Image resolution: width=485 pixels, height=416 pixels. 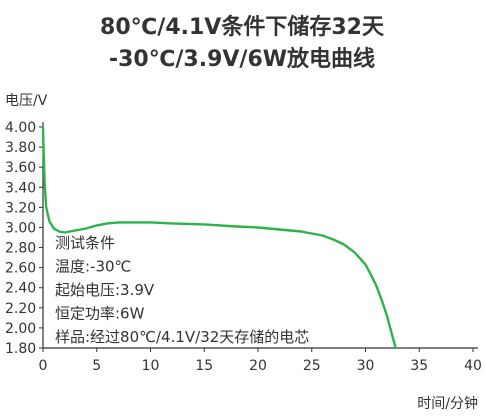 What do you see at coordinates (105, 290) in the screenshot?
I see `annotation-line: 起始电压:3.9V` at bounding box center [105, 290].